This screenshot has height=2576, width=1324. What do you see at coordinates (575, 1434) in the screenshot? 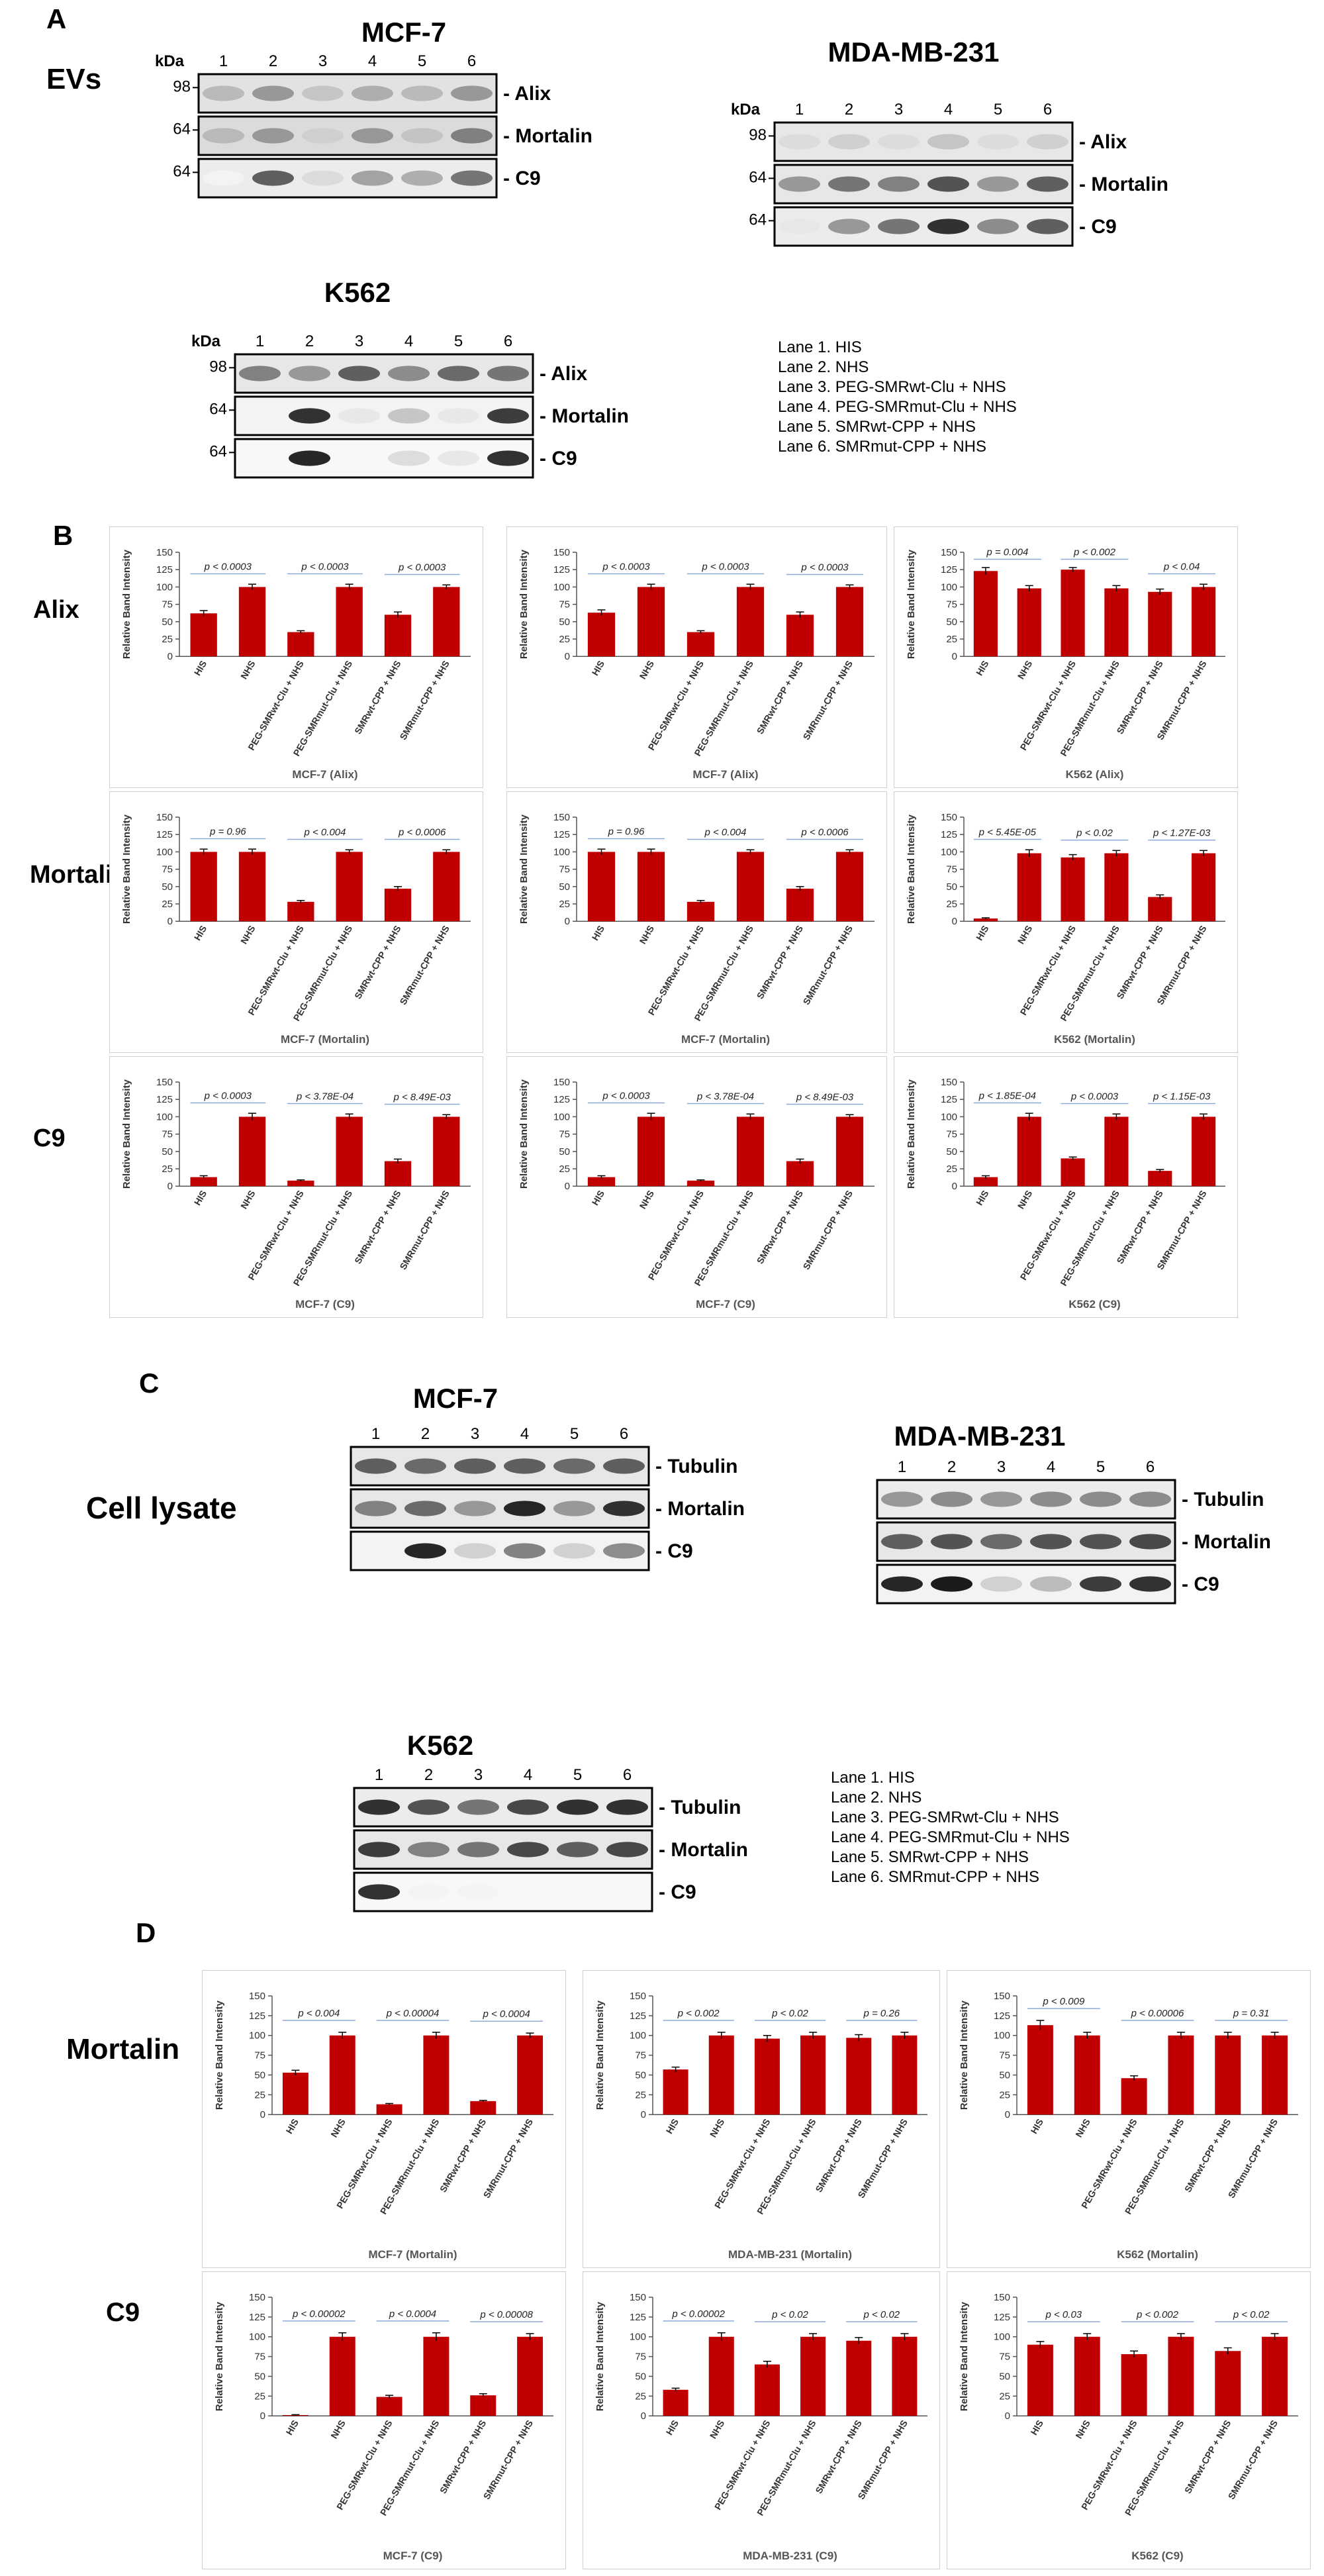
I see `lane-number: 5` at bounding box center [575, 1434].